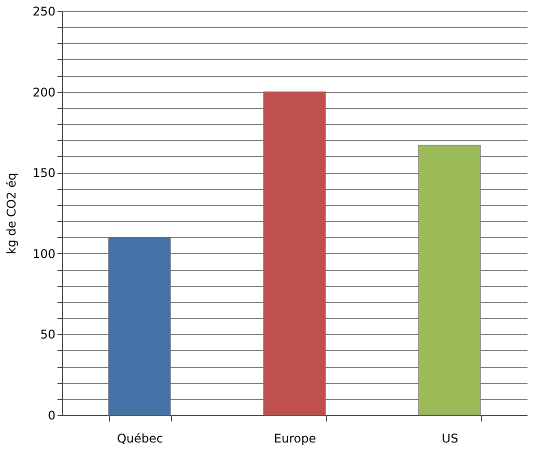  What do you see at coordinates (44, 173) in the screenshot?
I see `y-tick-label: 150` at bounding box center [44, 173].